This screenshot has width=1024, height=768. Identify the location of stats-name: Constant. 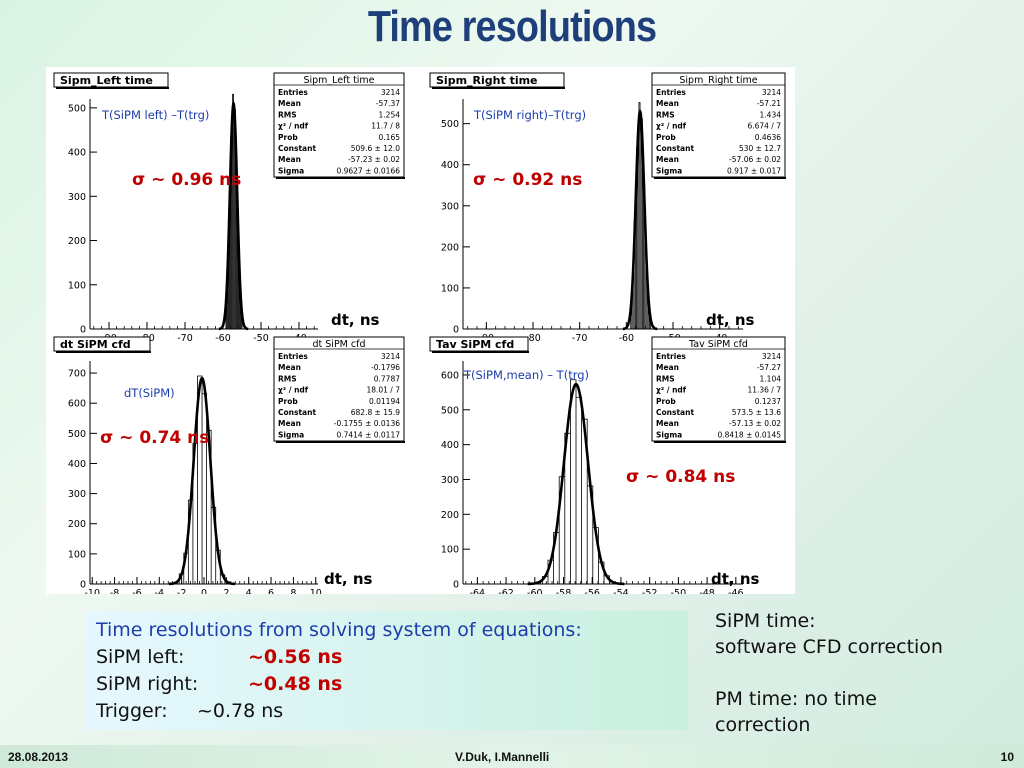
(675, 412).